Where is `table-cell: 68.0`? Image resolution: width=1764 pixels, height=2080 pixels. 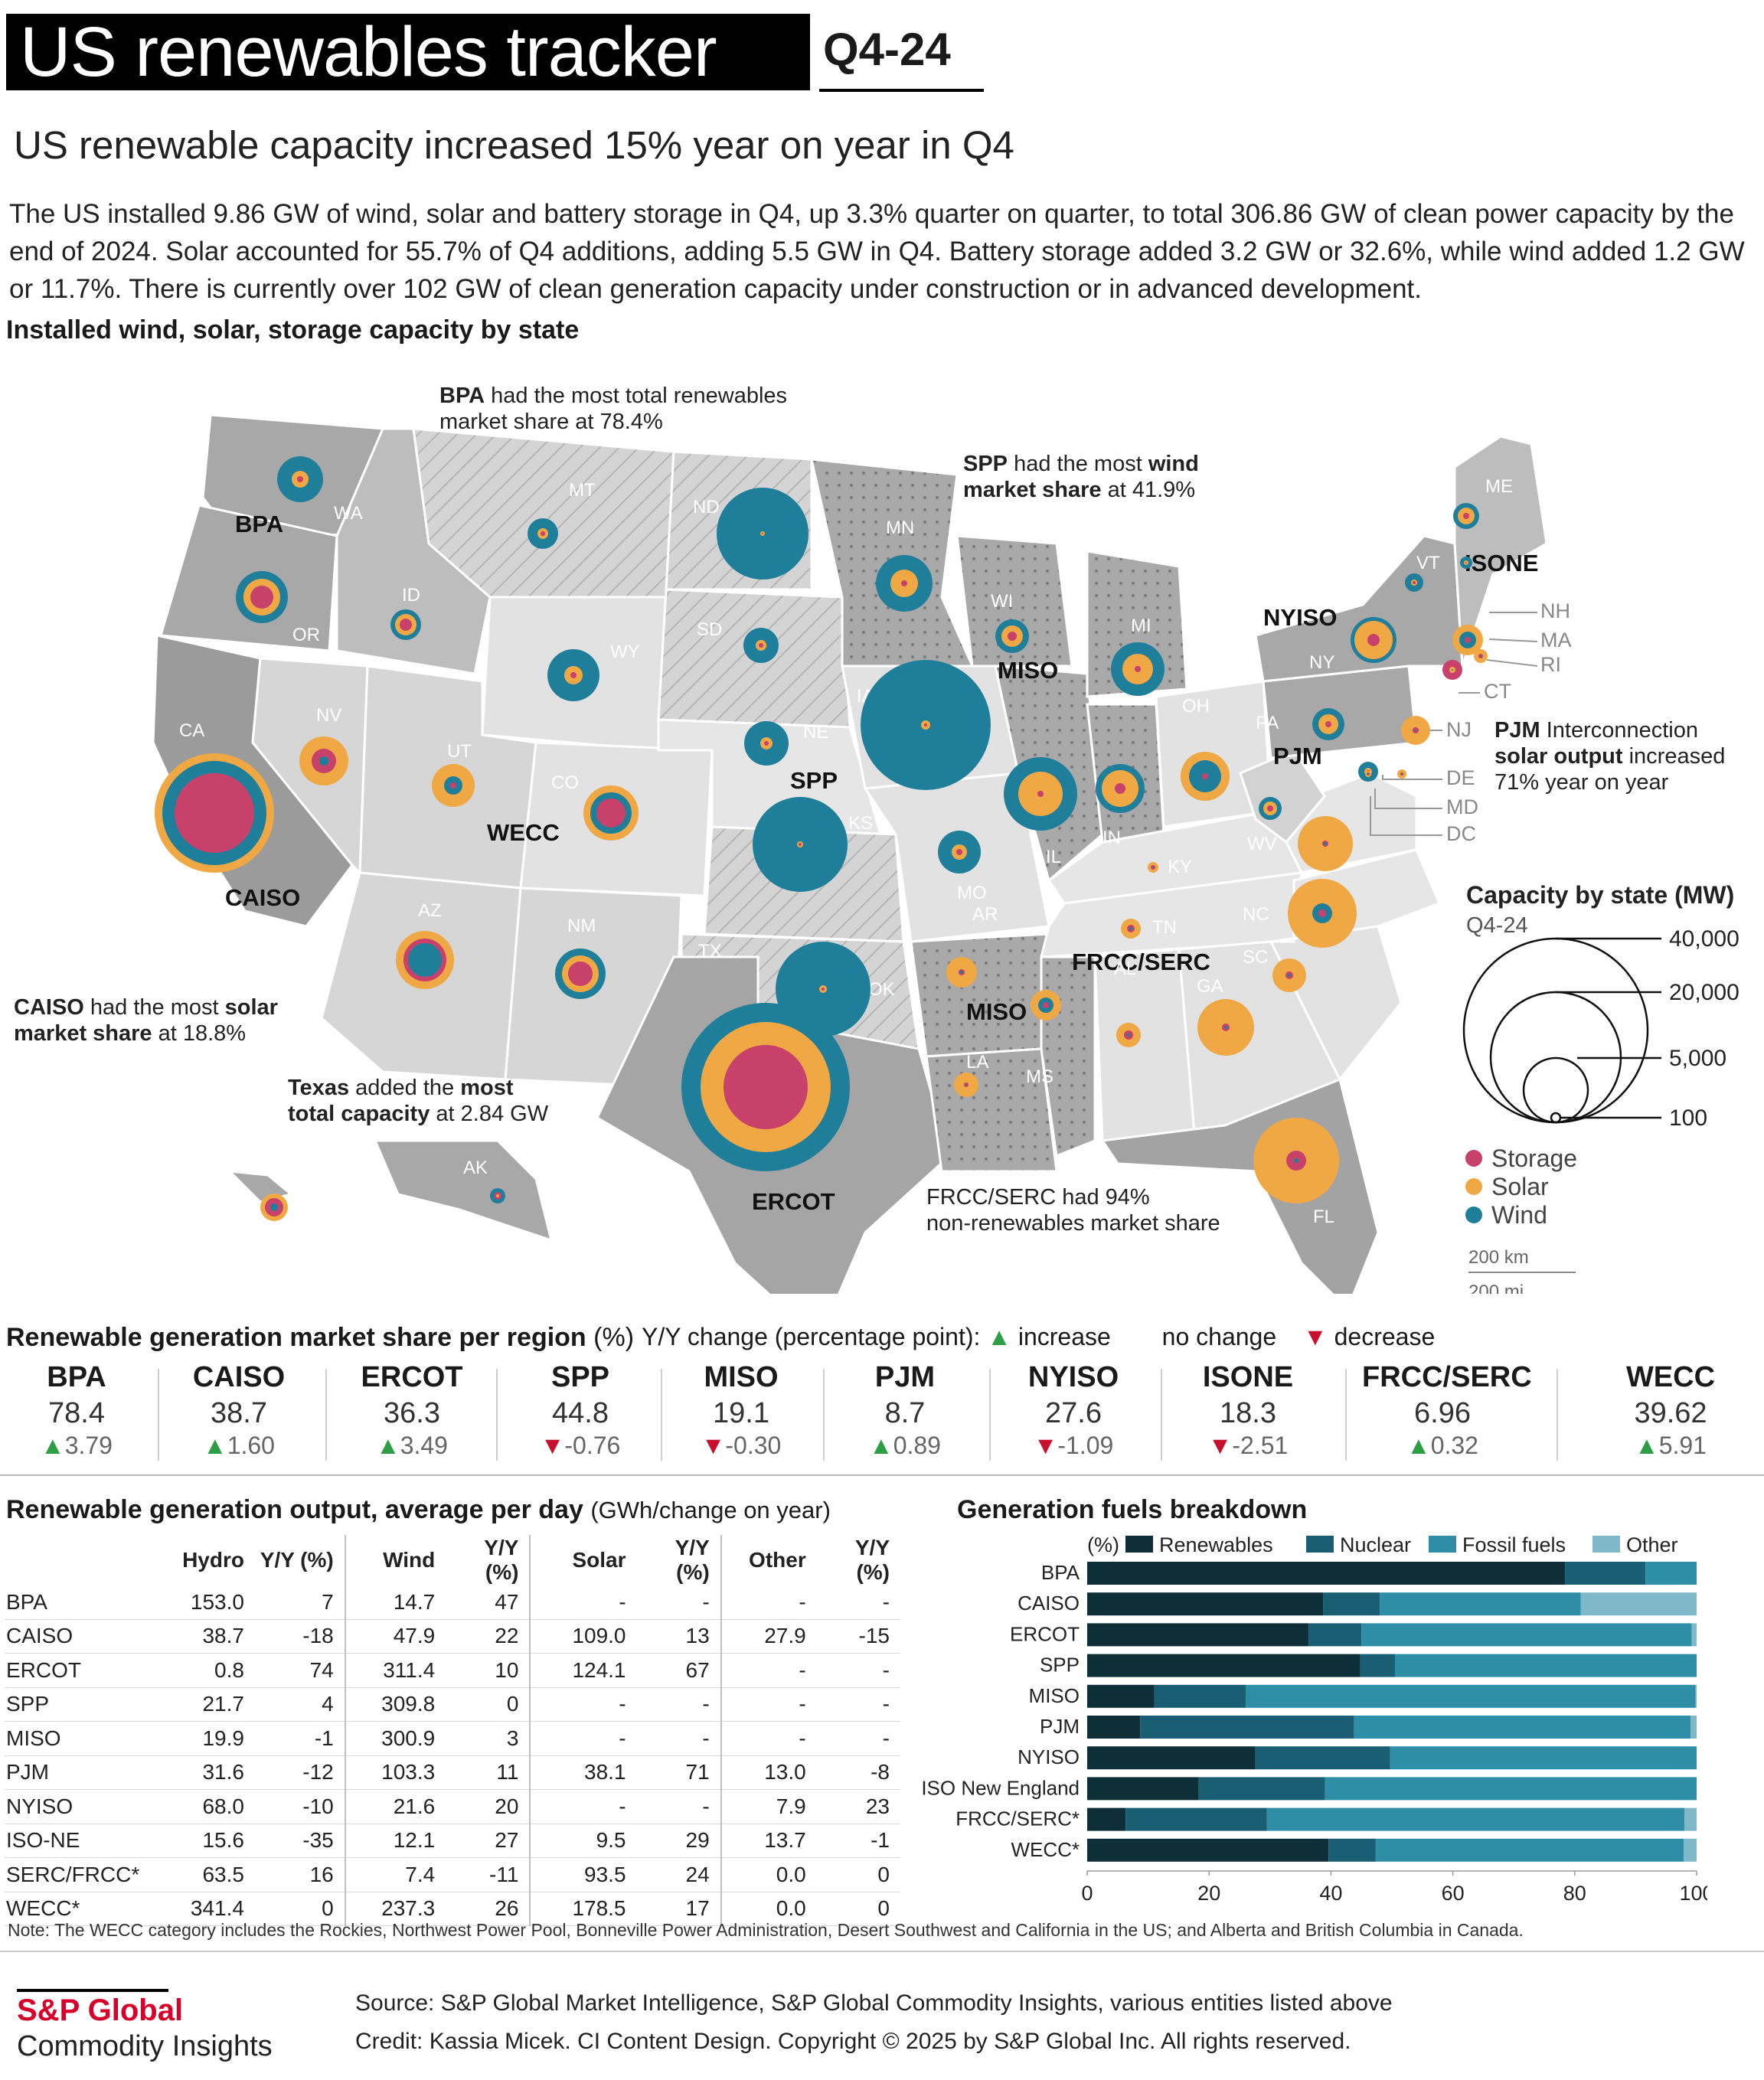 table-cell: 68.0 is located at coordinates (206, 1806).